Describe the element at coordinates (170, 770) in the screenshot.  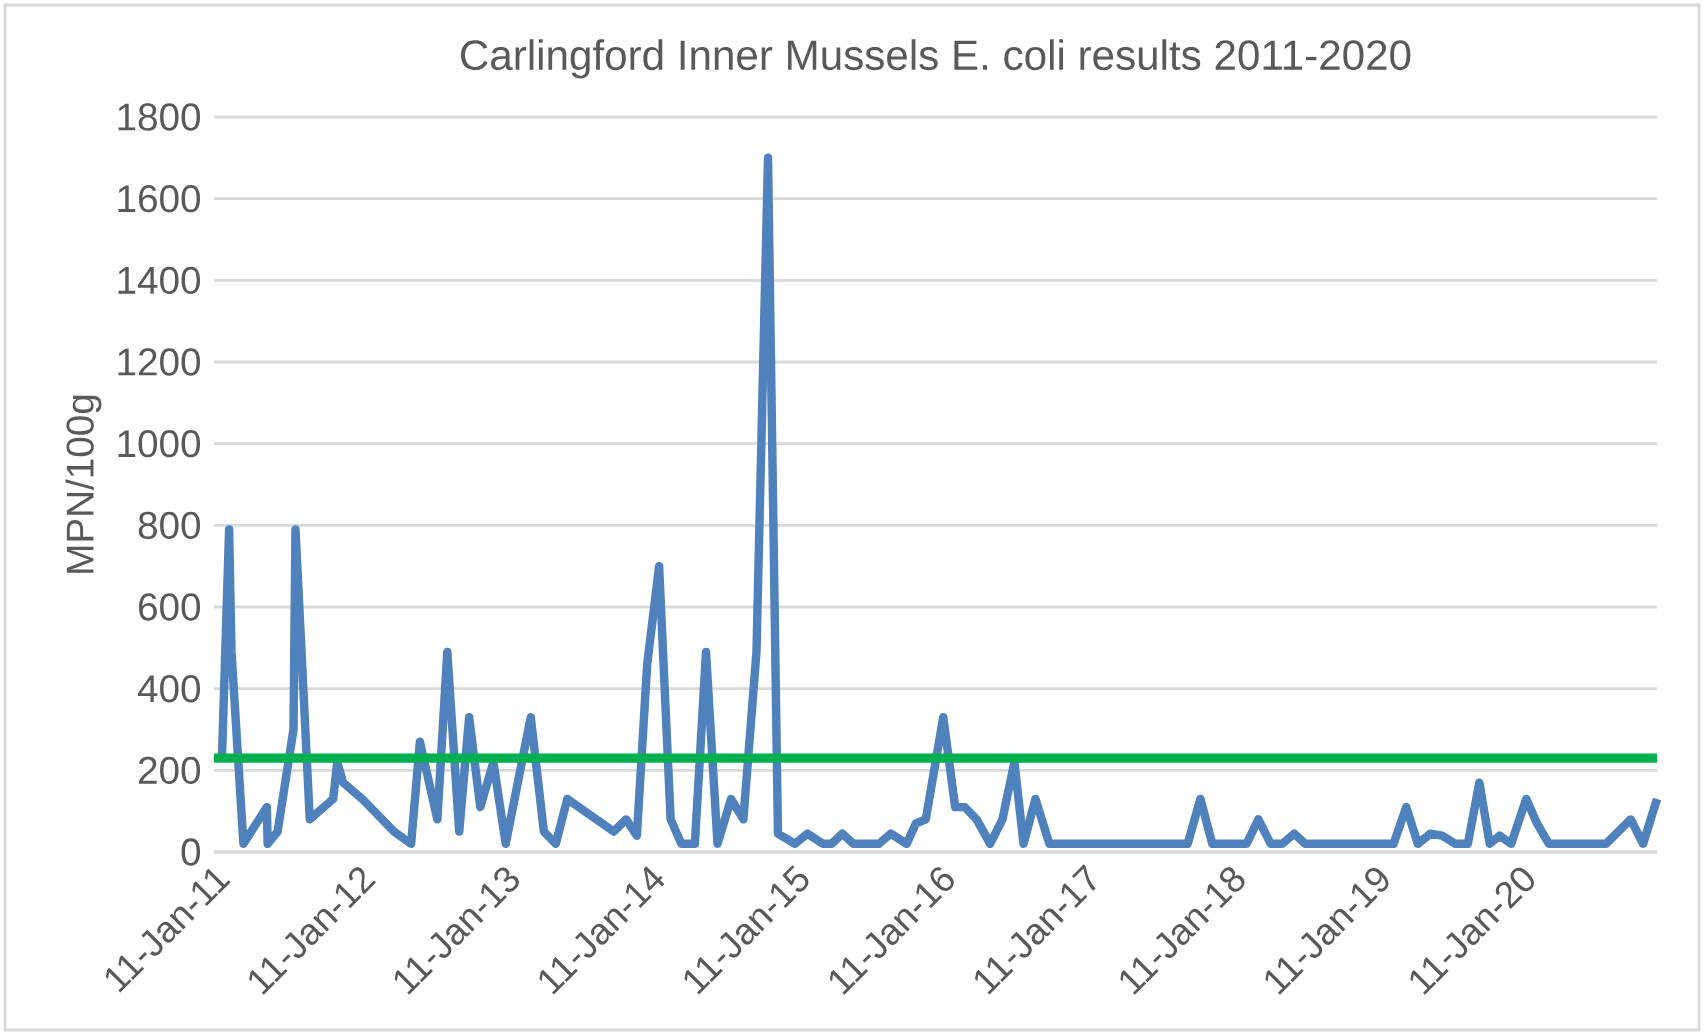
I see `y-tick-label: 200` at that location.